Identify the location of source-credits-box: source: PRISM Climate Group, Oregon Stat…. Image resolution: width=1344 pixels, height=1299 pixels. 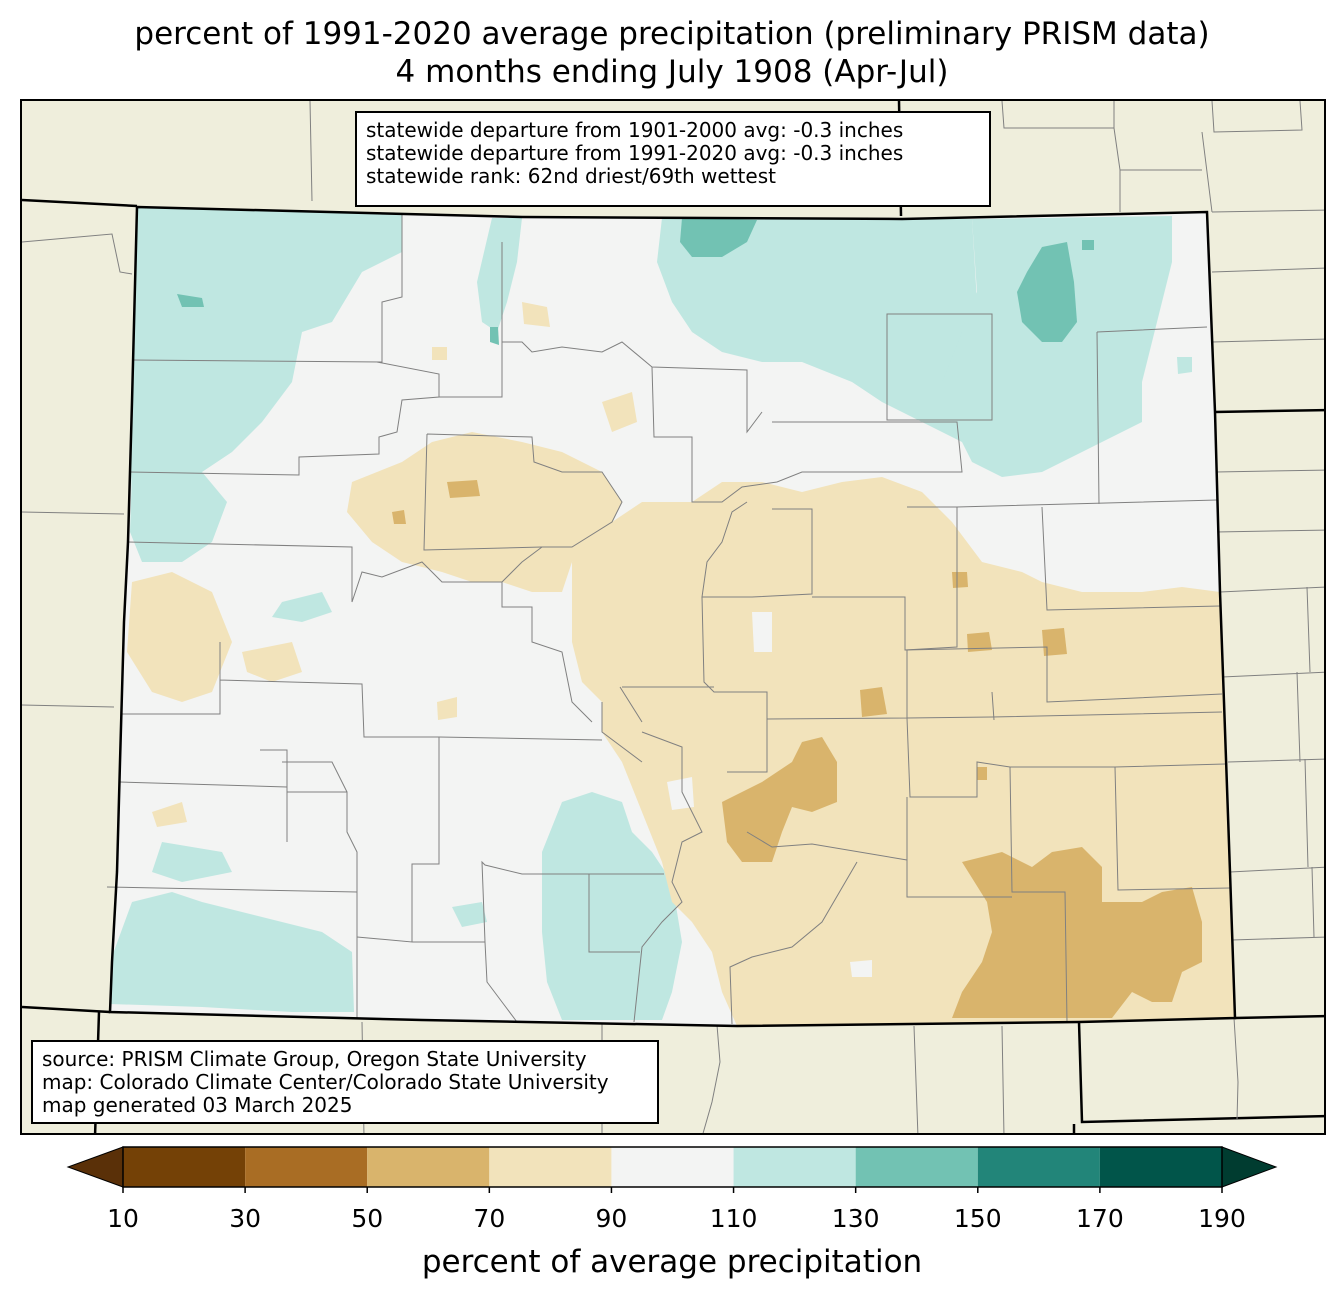
(345, 1082).